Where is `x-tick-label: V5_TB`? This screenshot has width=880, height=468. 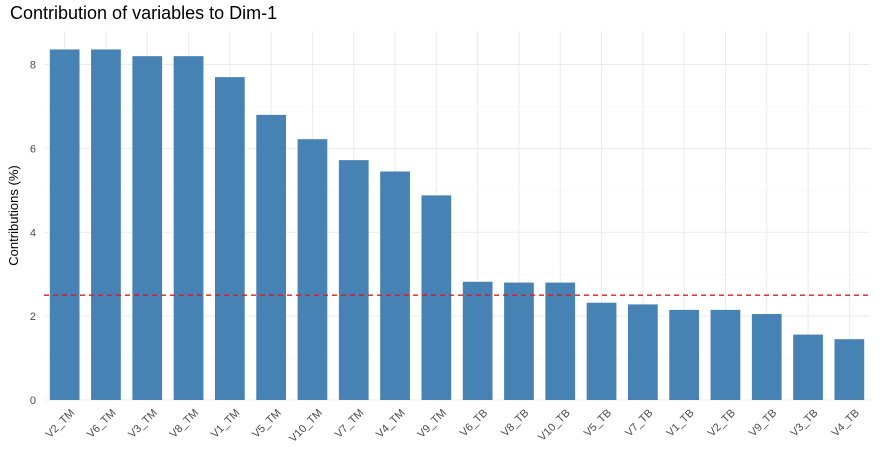
x-tick-label: V5_TB is located at coordinates (598, 423).